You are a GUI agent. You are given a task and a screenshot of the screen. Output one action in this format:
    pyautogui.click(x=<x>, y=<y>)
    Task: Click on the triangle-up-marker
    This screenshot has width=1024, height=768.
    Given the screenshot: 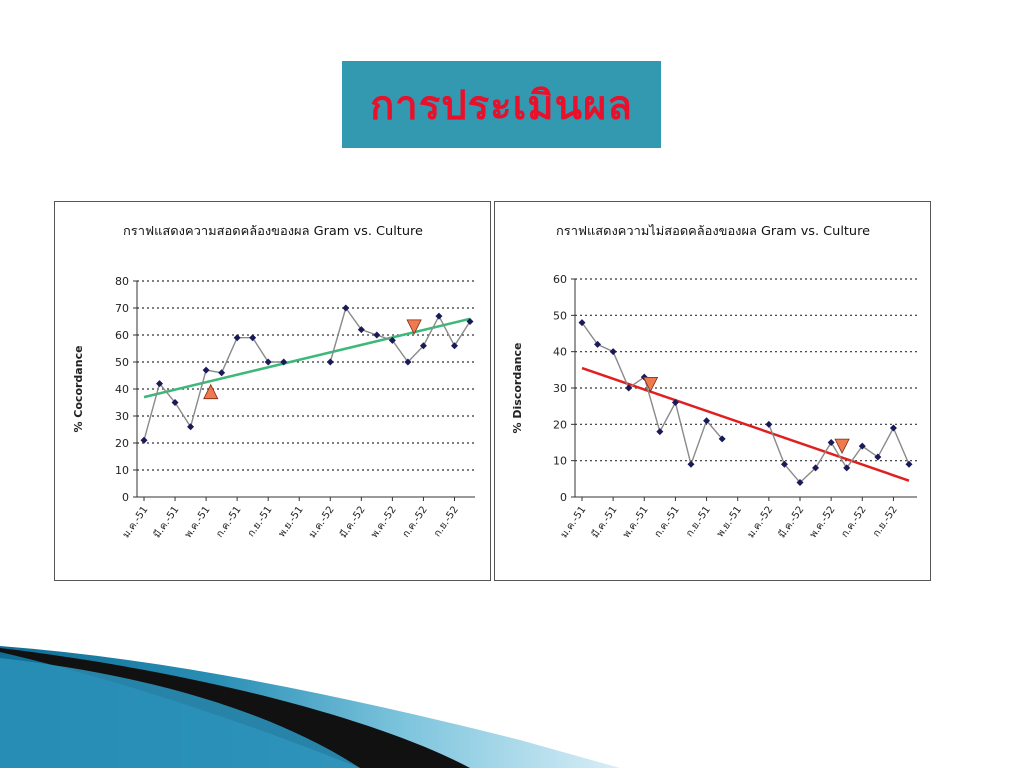 What is the action you would take?
    pyautogui.click(x=211, y=391)
    